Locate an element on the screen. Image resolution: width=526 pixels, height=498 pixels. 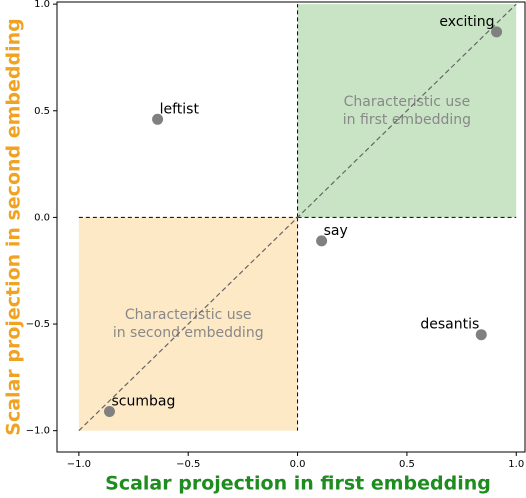
region-label: in first embedding is located at coordinates (407, 120).